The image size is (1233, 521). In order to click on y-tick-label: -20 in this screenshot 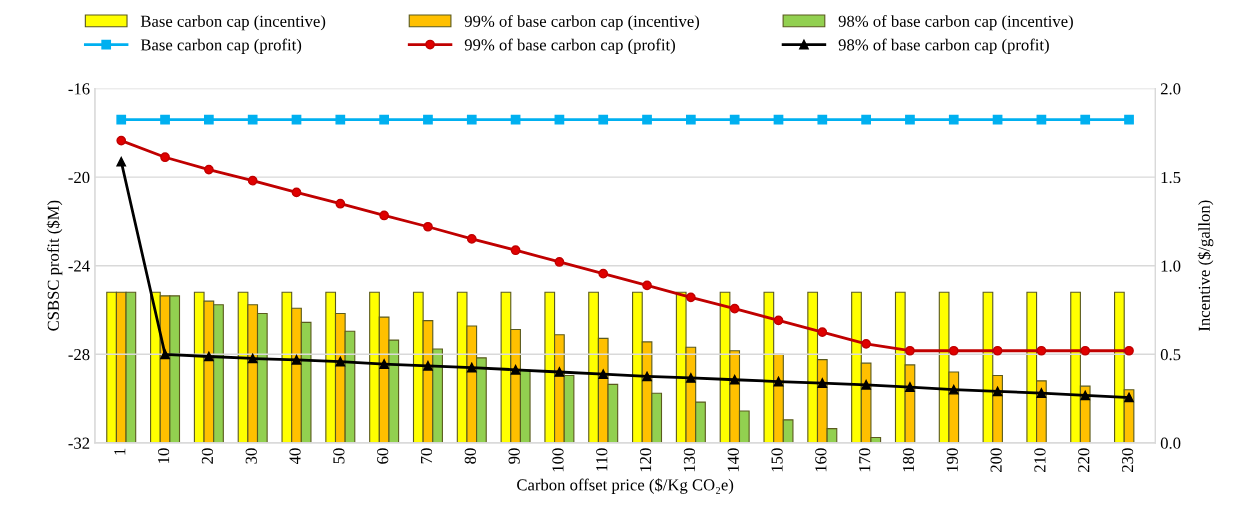, I will do `click(79, 177)`.